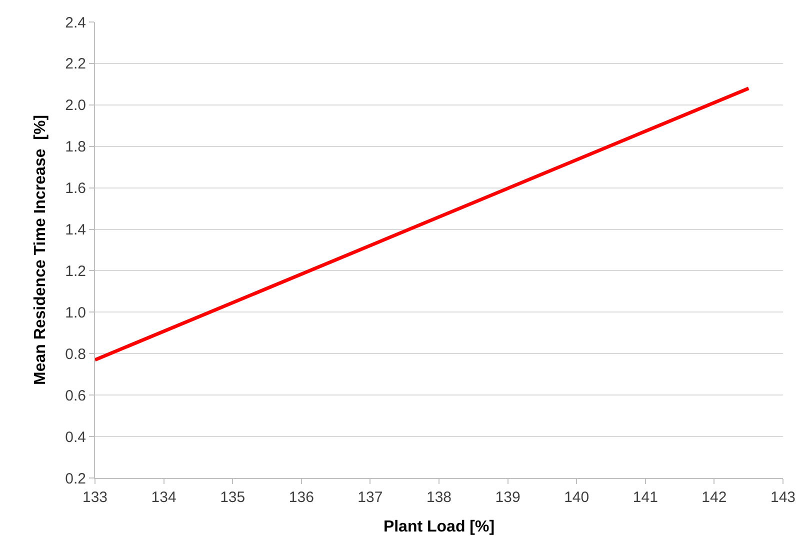 This screenshot has height=545, width=808. What do you see at coordinates (75, 479) in the screenshot?
I see `y-tick-label: 0.2` at bounding box center [75, 479].